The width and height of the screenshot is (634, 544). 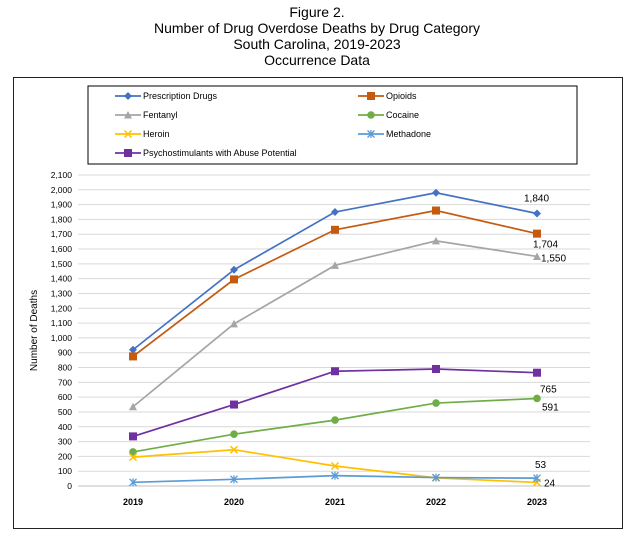 I want to click on legend-entry-label: Prescription Drugs, so click(x=180, y=96).